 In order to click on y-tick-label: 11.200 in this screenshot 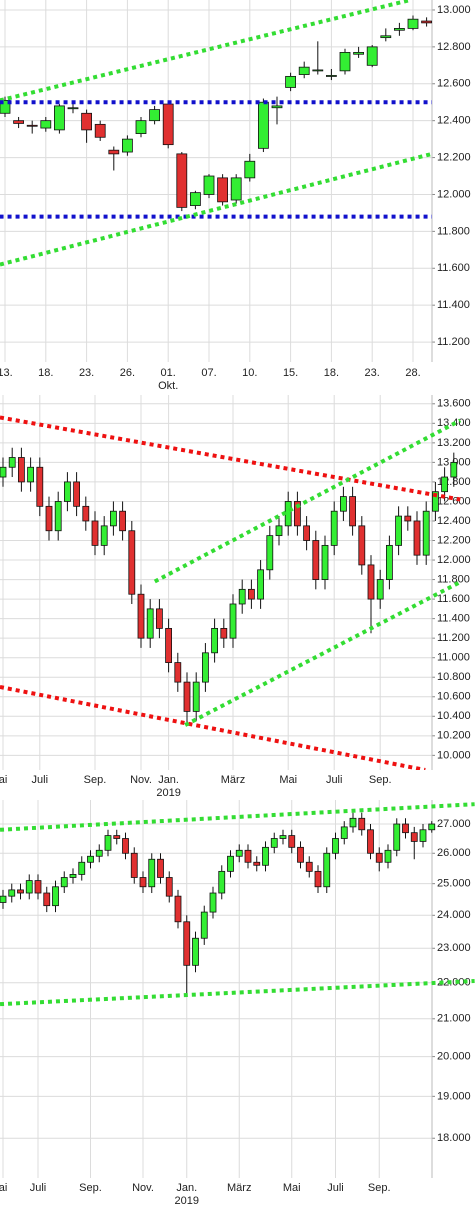, I will do `click(453, 342)`.